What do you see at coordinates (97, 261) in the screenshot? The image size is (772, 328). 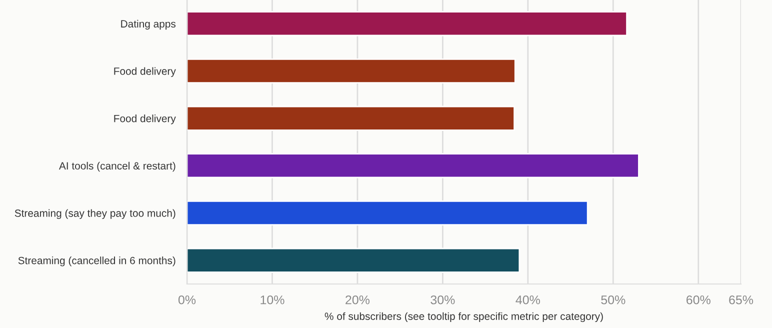 I see `y-tick-label: Streaming (cancelled in 6 months)` at bounding box center [97, 261].